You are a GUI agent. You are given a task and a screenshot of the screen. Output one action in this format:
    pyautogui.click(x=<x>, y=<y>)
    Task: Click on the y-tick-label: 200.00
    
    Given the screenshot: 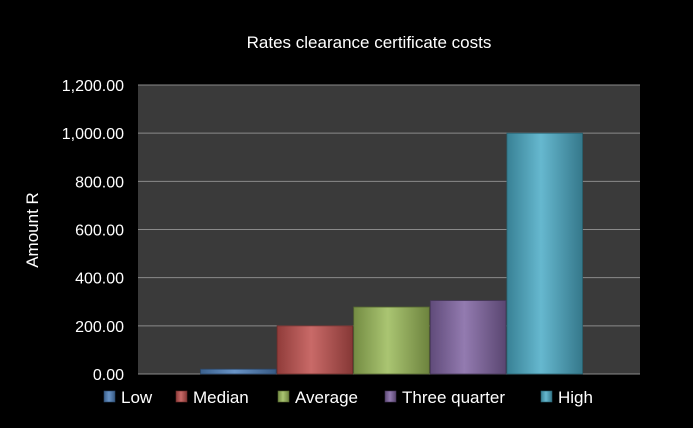 What is the action you would take?
    pyautogui.click(x=99, y=327)
    